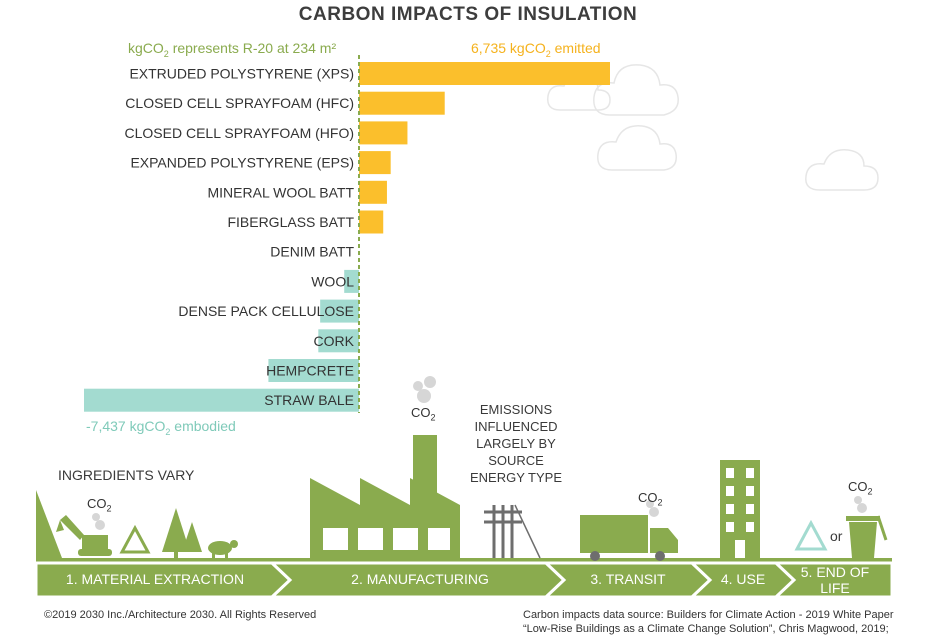 The height and width of the screenshot is (643, 936). I want to click on chart-title: CARBON IMPACTS OF INSULATION, so click(468, 14).